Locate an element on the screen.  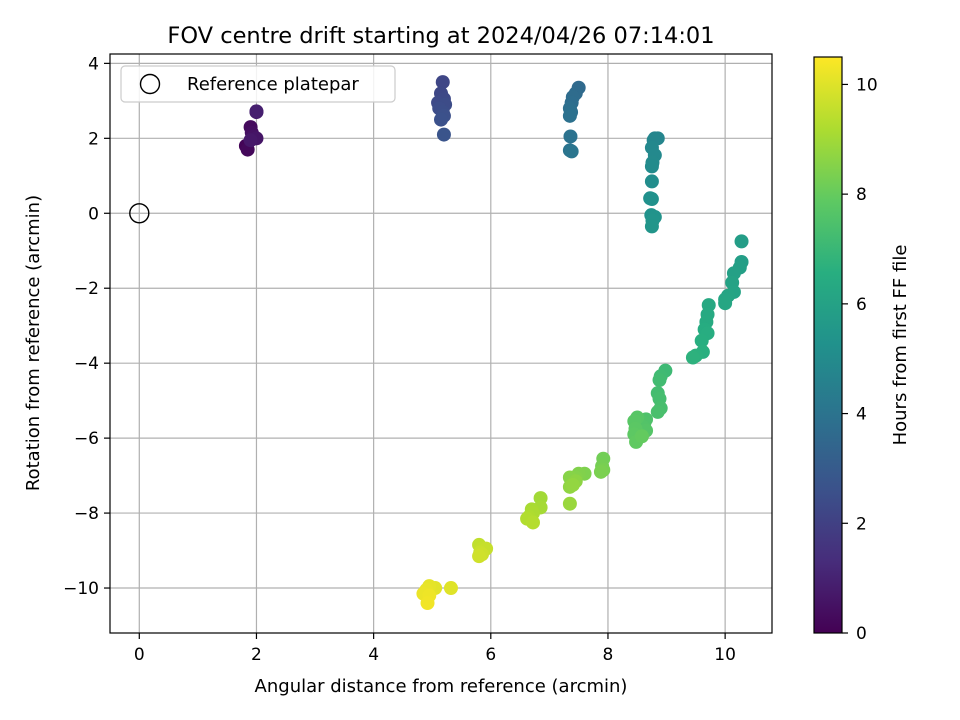
reference-marker is located at coordinates (139, 213).